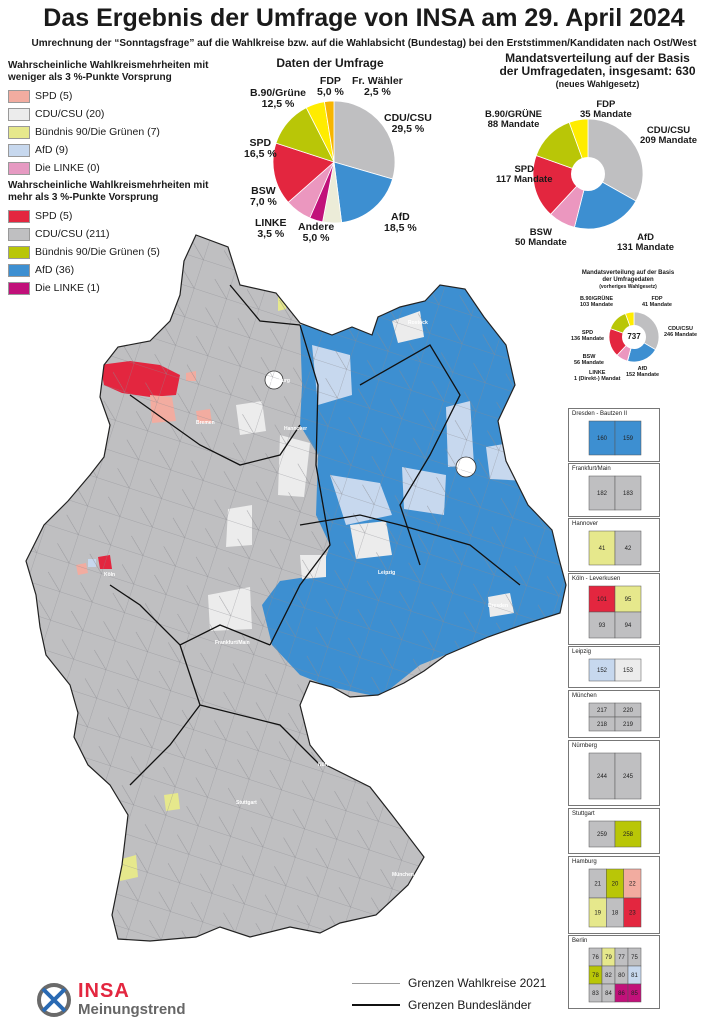 The width and height of the screenshot is (728, 1024). I want to click on map-city-label: Köln, so click(110, 575).